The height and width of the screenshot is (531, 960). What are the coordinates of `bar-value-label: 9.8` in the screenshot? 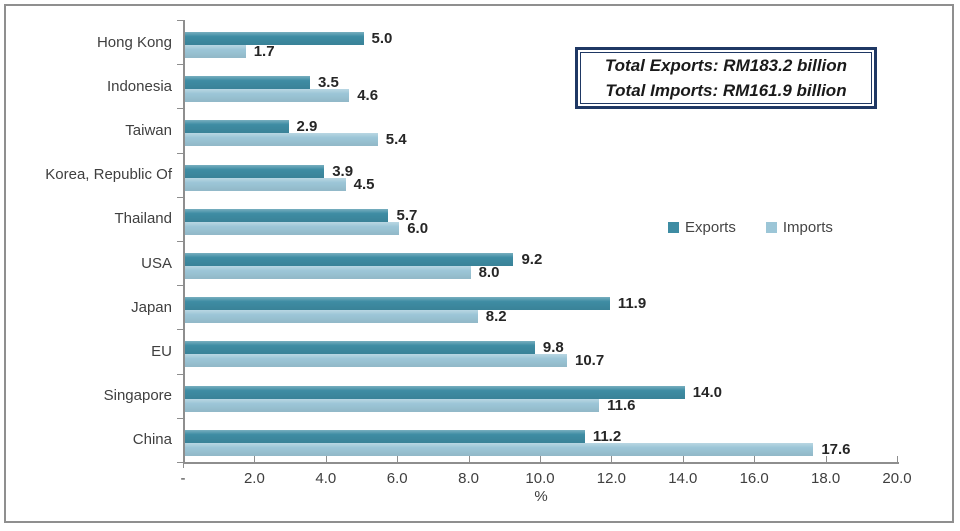 It's located at (553, 348).